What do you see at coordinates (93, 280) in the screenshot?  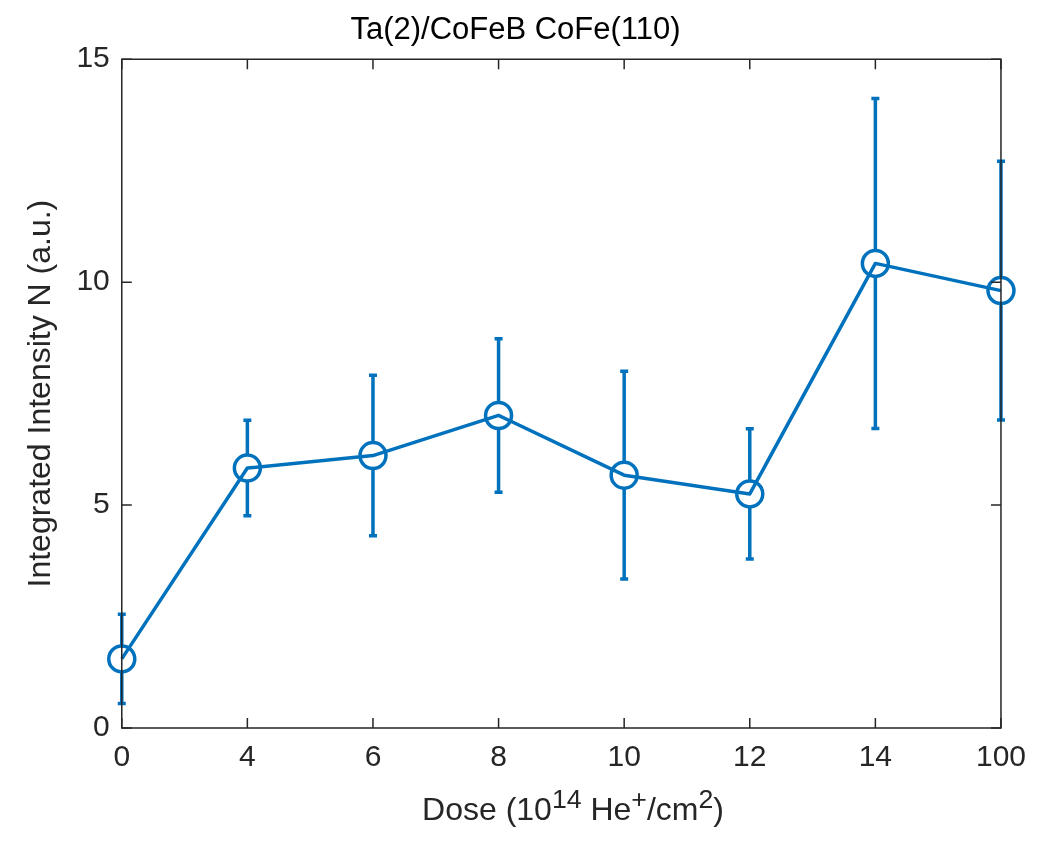 I see `y-tick-label: 10` at bounding box center [93, 280].